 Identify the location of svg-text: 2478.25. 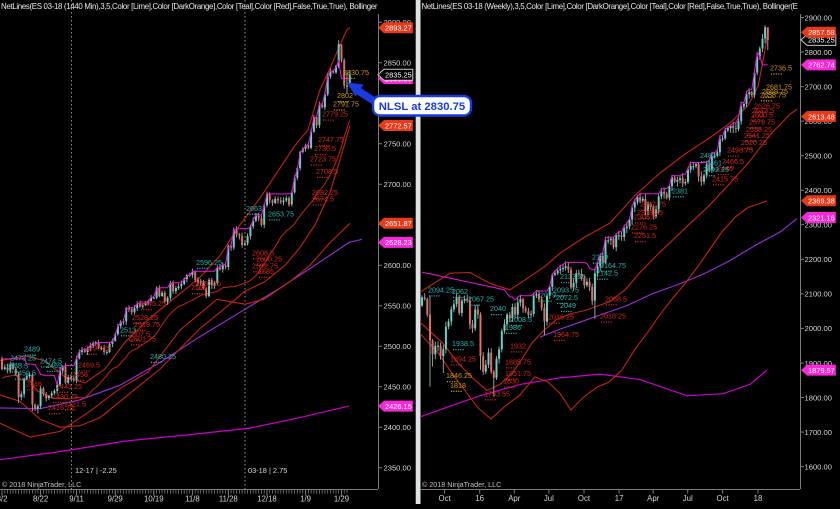
(23, 357).